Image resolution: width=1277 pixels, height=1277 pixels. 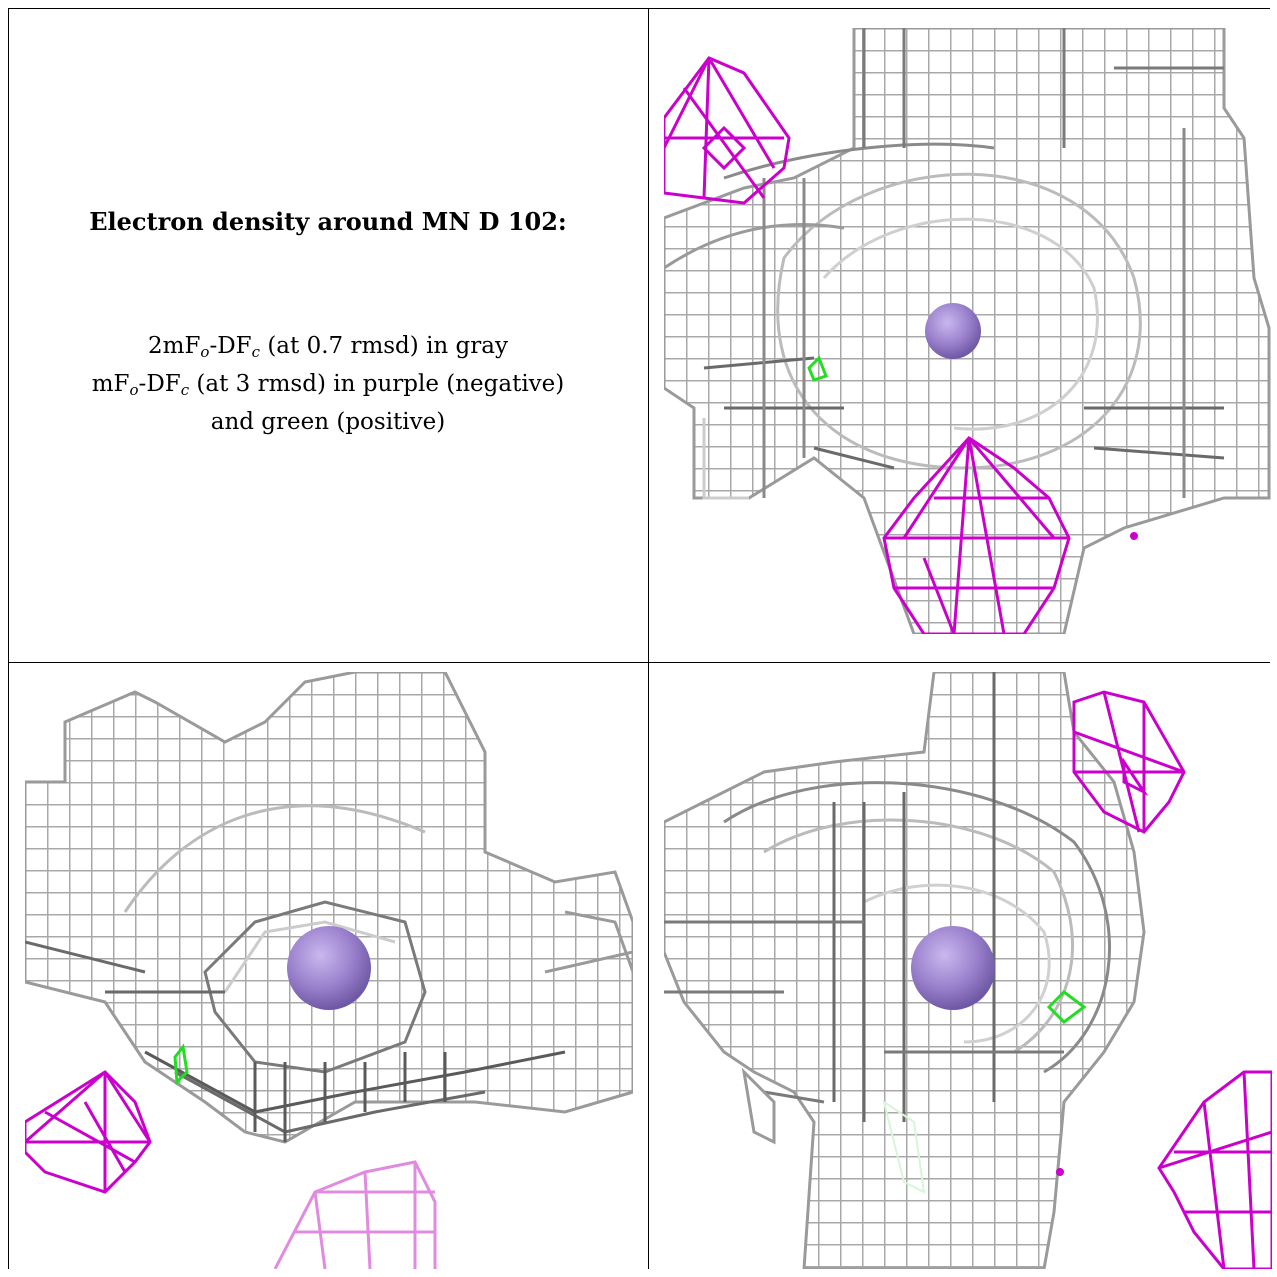 What do you see at coordinates (648, 638) in the screenshot?
I see `table-border-middle` at bounding box center [648, 638].